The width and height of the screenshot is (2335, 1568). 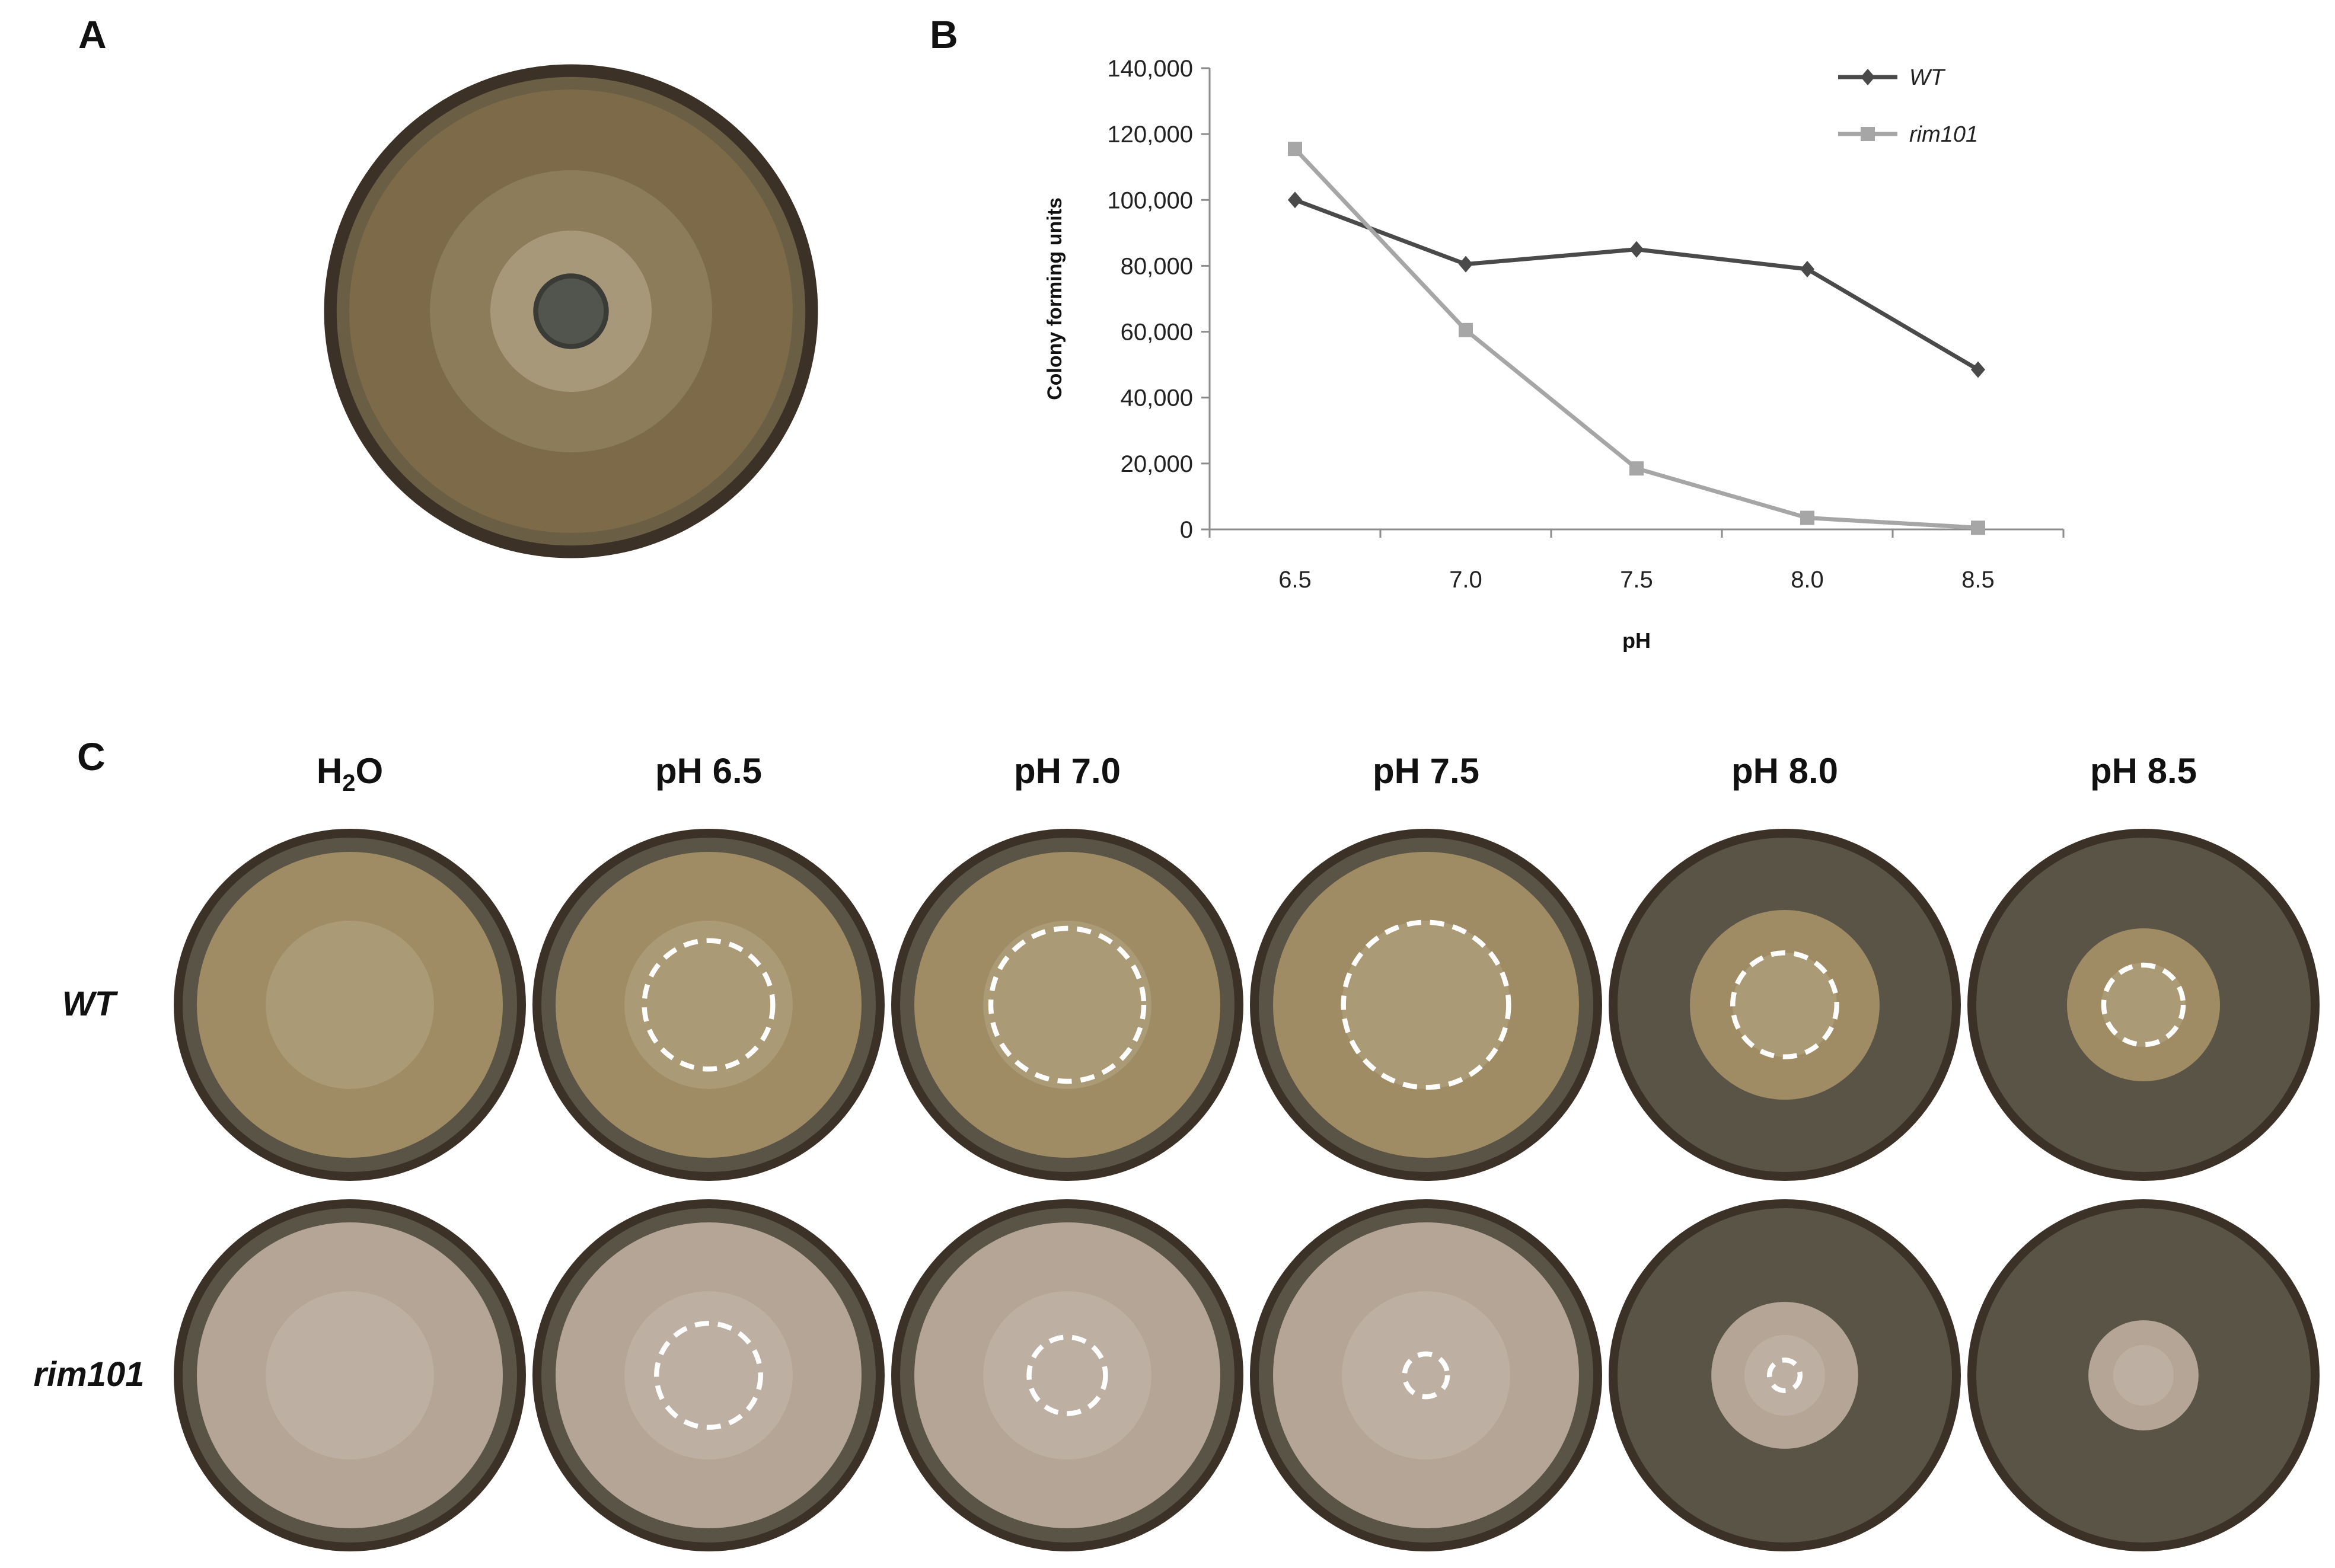 I want to click on panel-a-petri-dish, so click(x=571, y=311).